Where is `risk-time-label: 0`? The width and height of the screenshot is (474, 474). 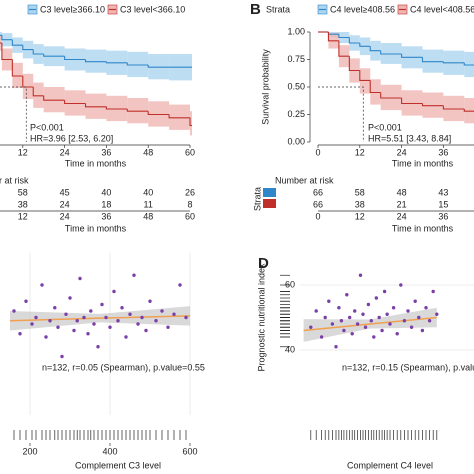
risk-time-label: 0 is located at coordinates (317, 216).